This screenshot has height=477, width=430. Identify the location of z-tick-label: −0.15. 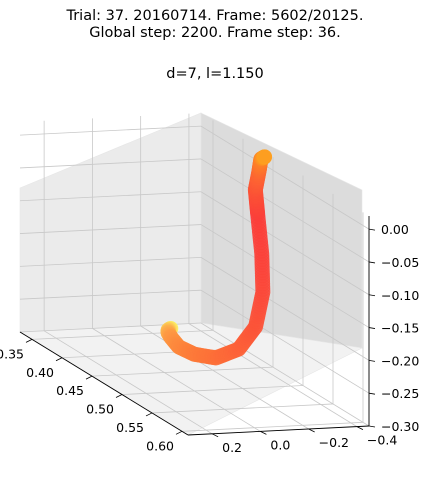
(400, 328).